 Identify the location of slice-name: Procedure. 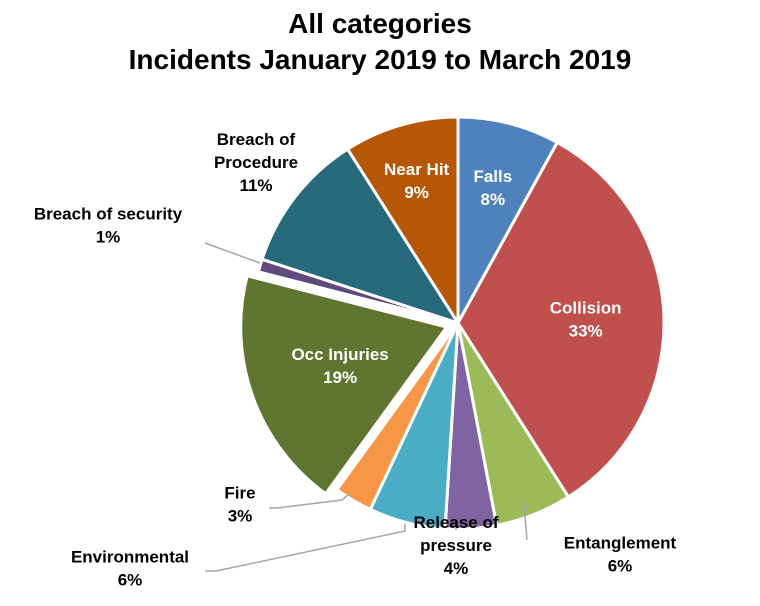
(256, 162).